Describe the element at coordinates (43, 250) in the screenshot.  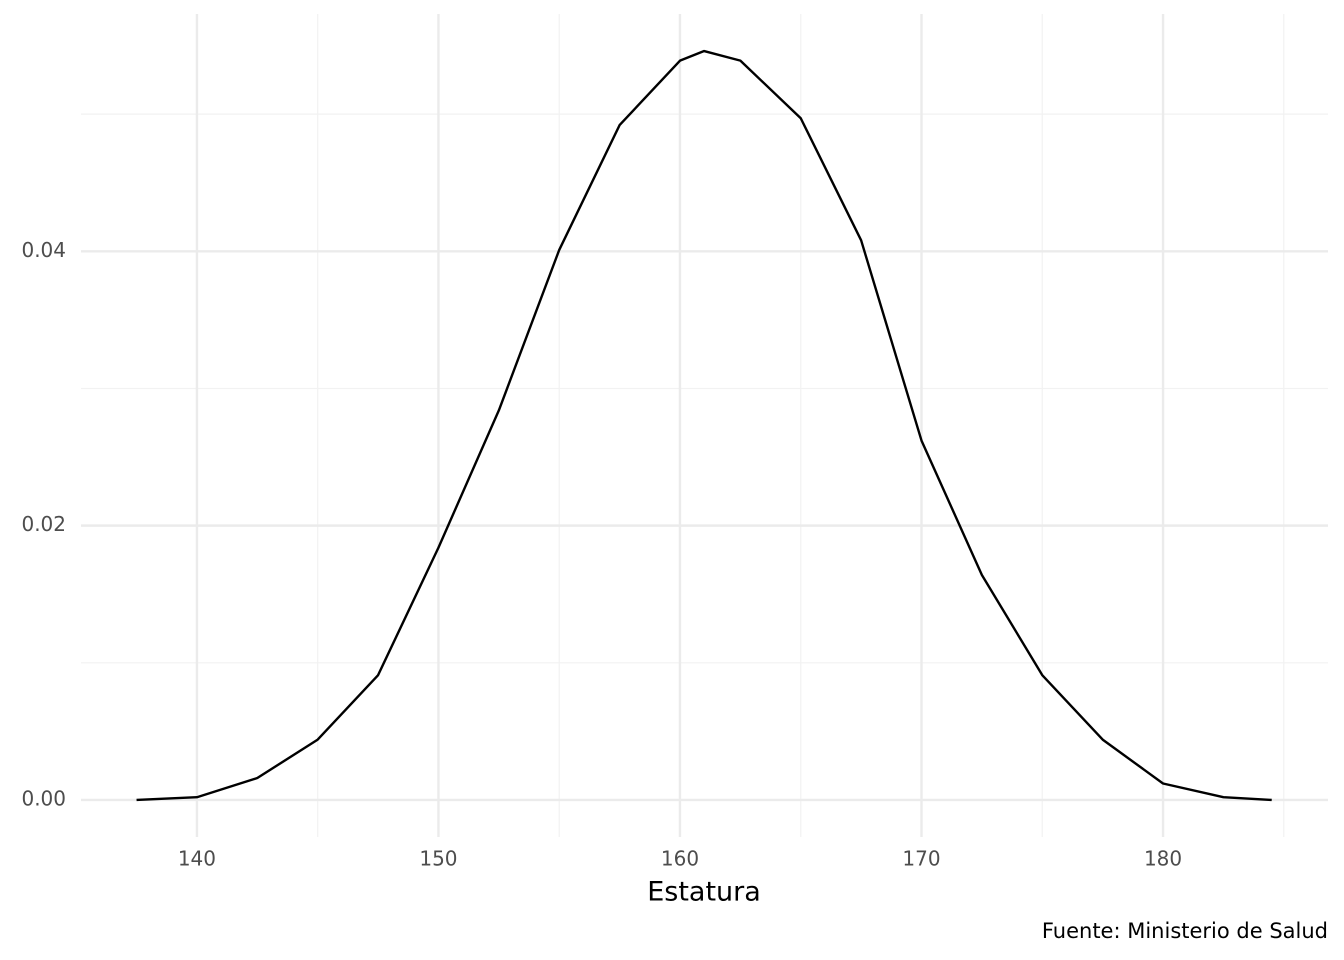
I see `y-tick-label: 0.04` at that location.